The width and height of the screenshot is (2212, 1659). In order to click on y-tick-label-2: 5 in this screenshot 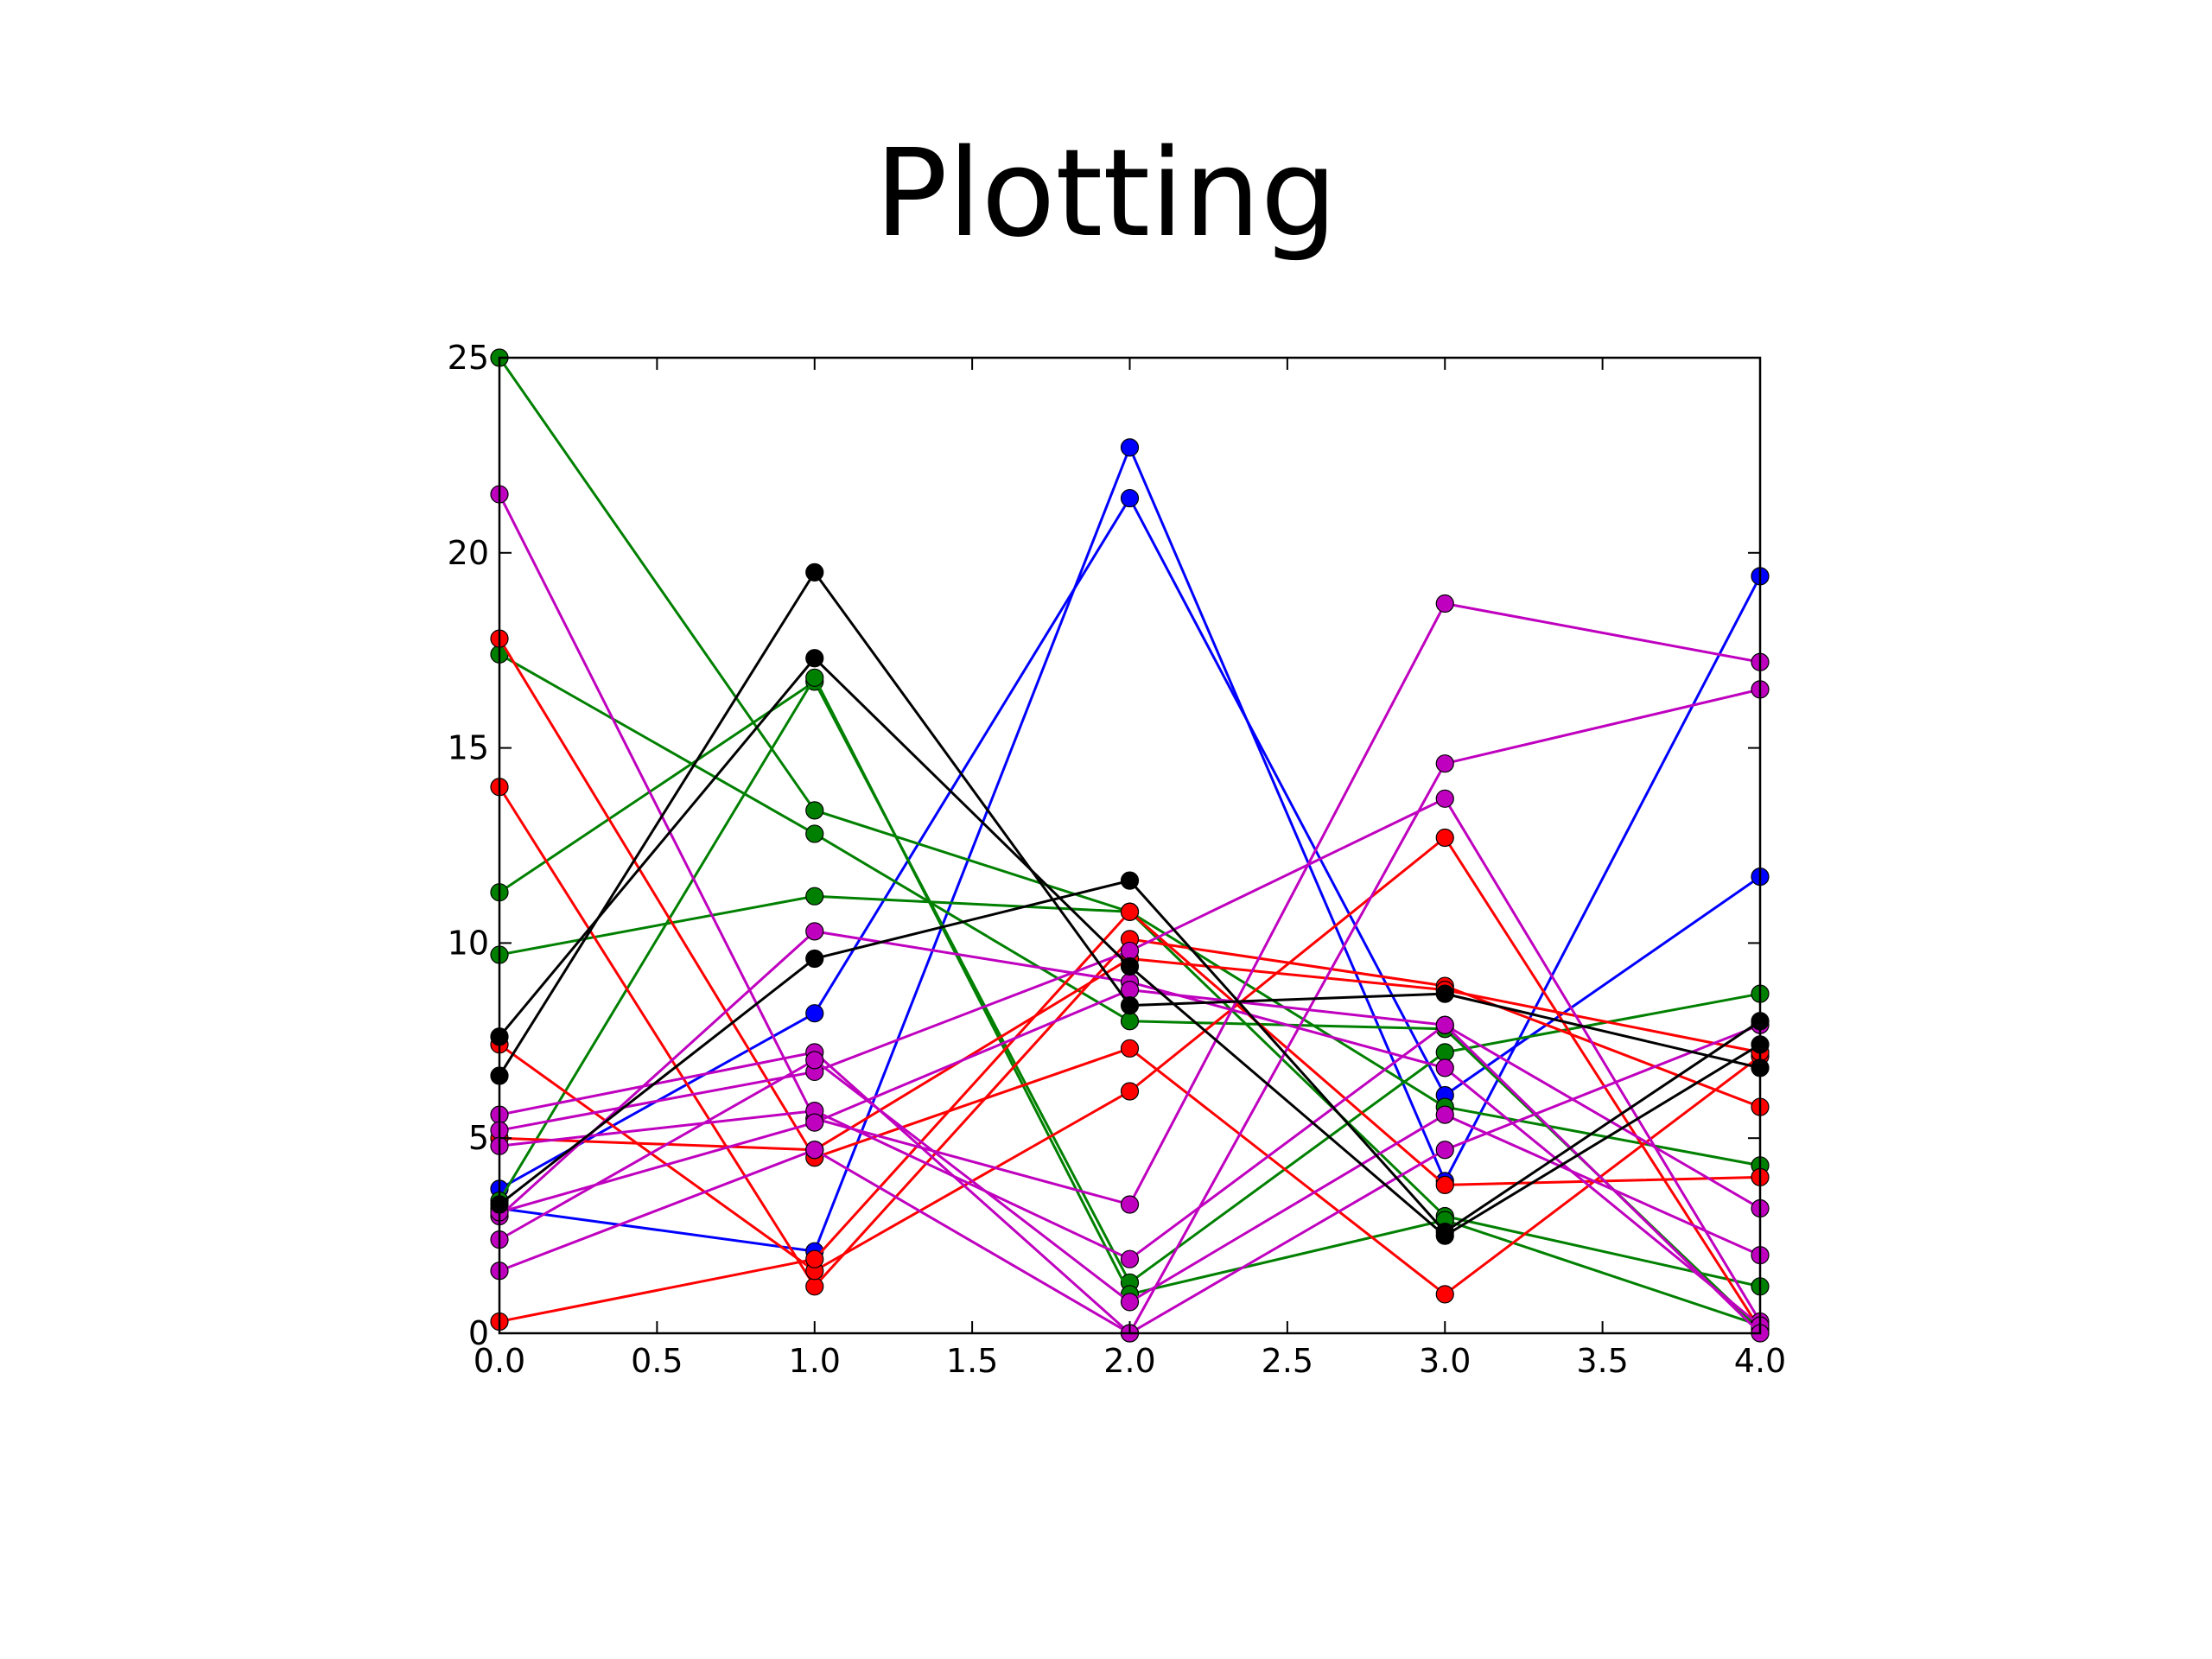, I will do `click(478, 1138)`.